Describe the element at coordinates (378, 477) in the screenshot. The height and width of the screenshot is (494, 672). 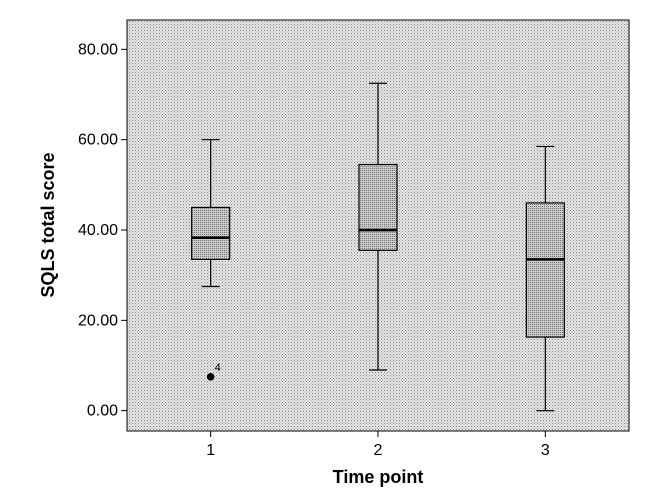
I see `x-axis-title: Time point` at that location.